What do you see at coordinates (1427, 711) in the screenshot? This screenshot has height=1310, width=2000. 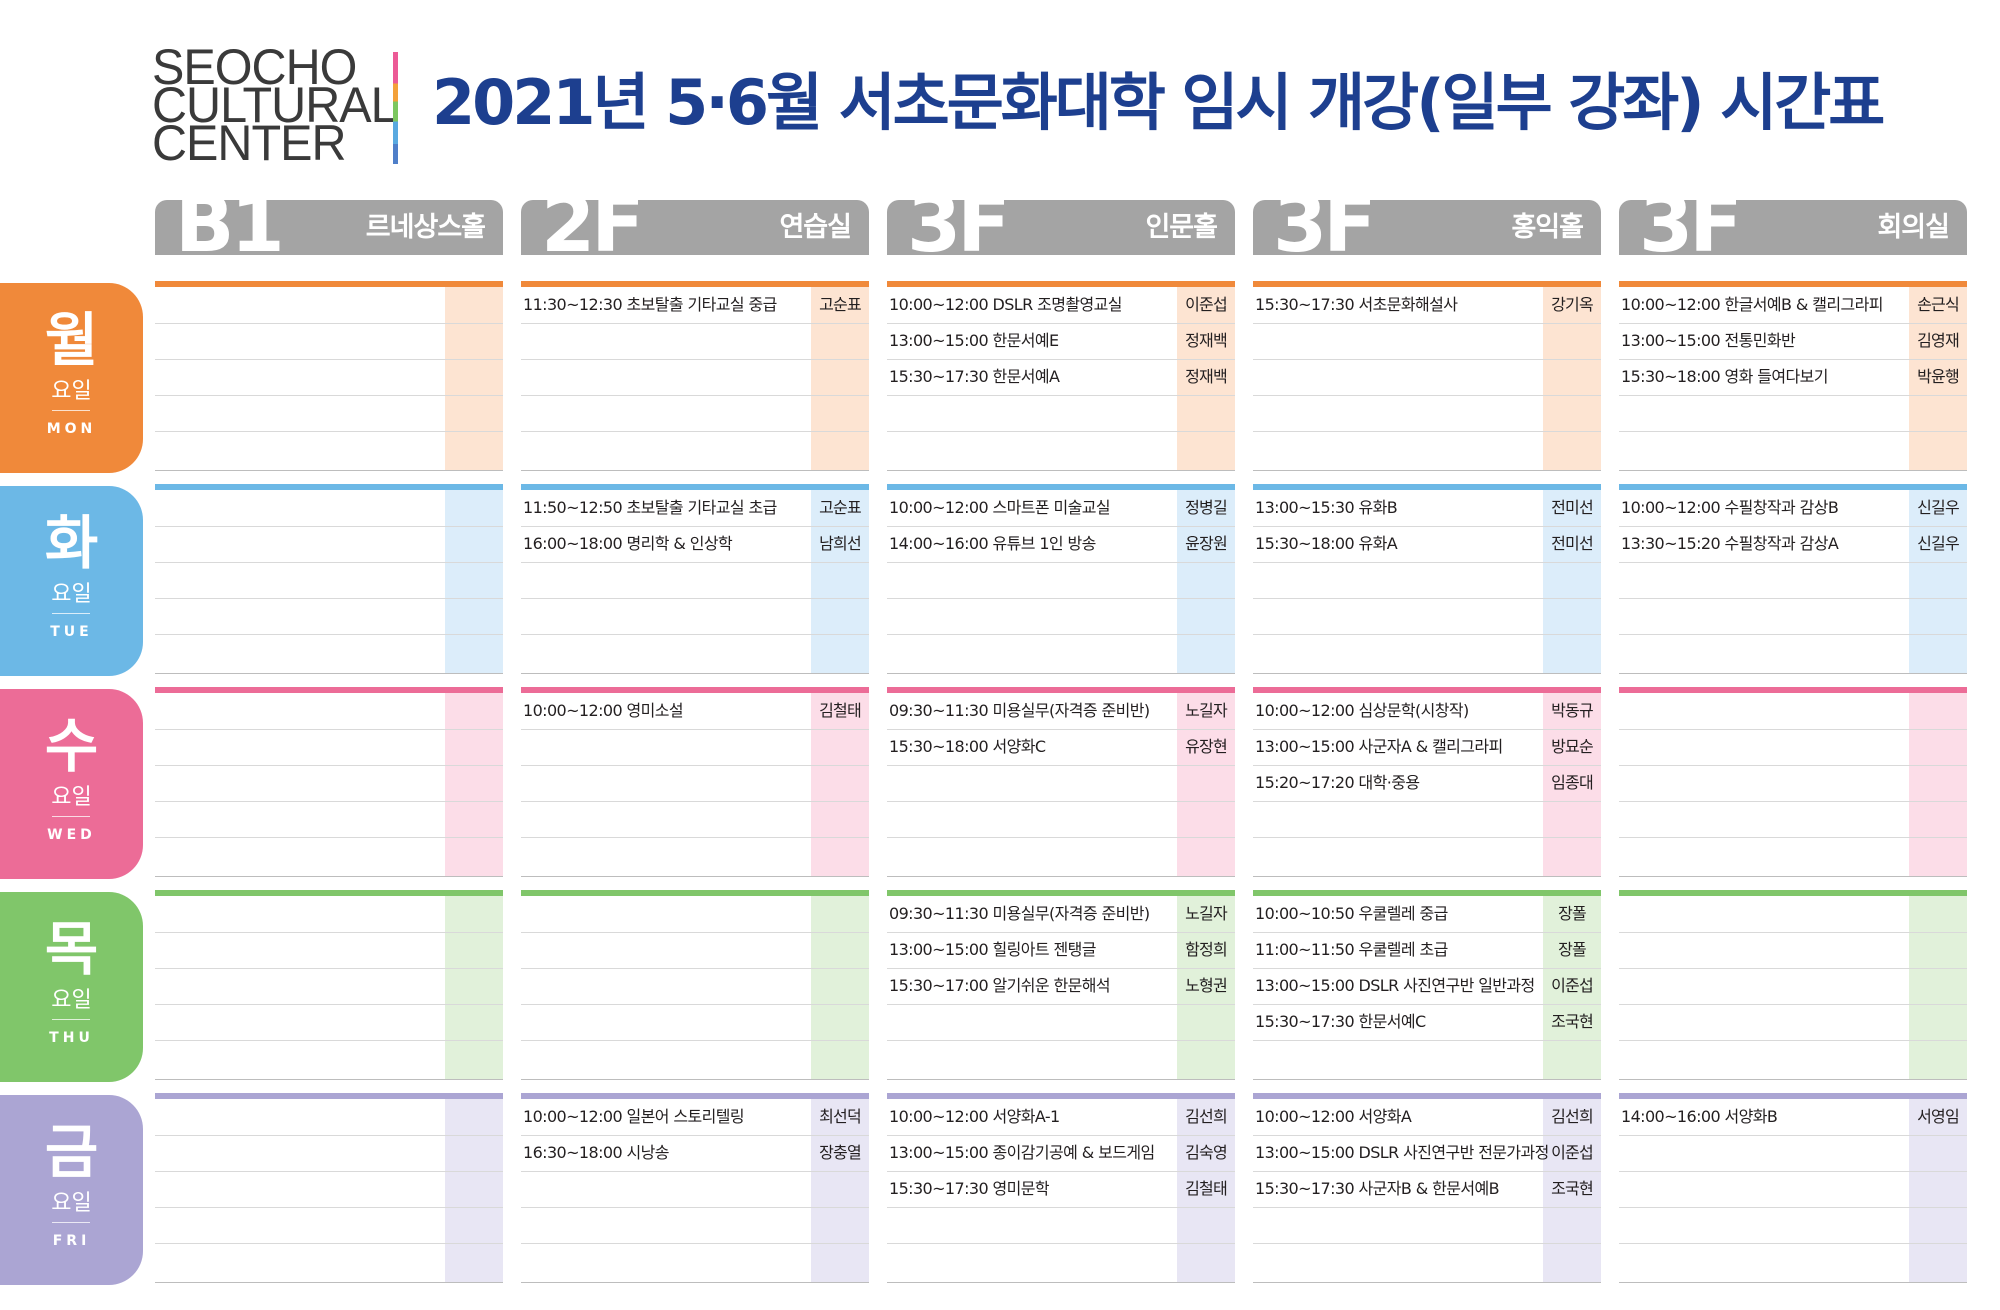 I see `class-entry: 10:00~12:00 심상문학(시창작) 박동규` at bounding box center [1427, 711].